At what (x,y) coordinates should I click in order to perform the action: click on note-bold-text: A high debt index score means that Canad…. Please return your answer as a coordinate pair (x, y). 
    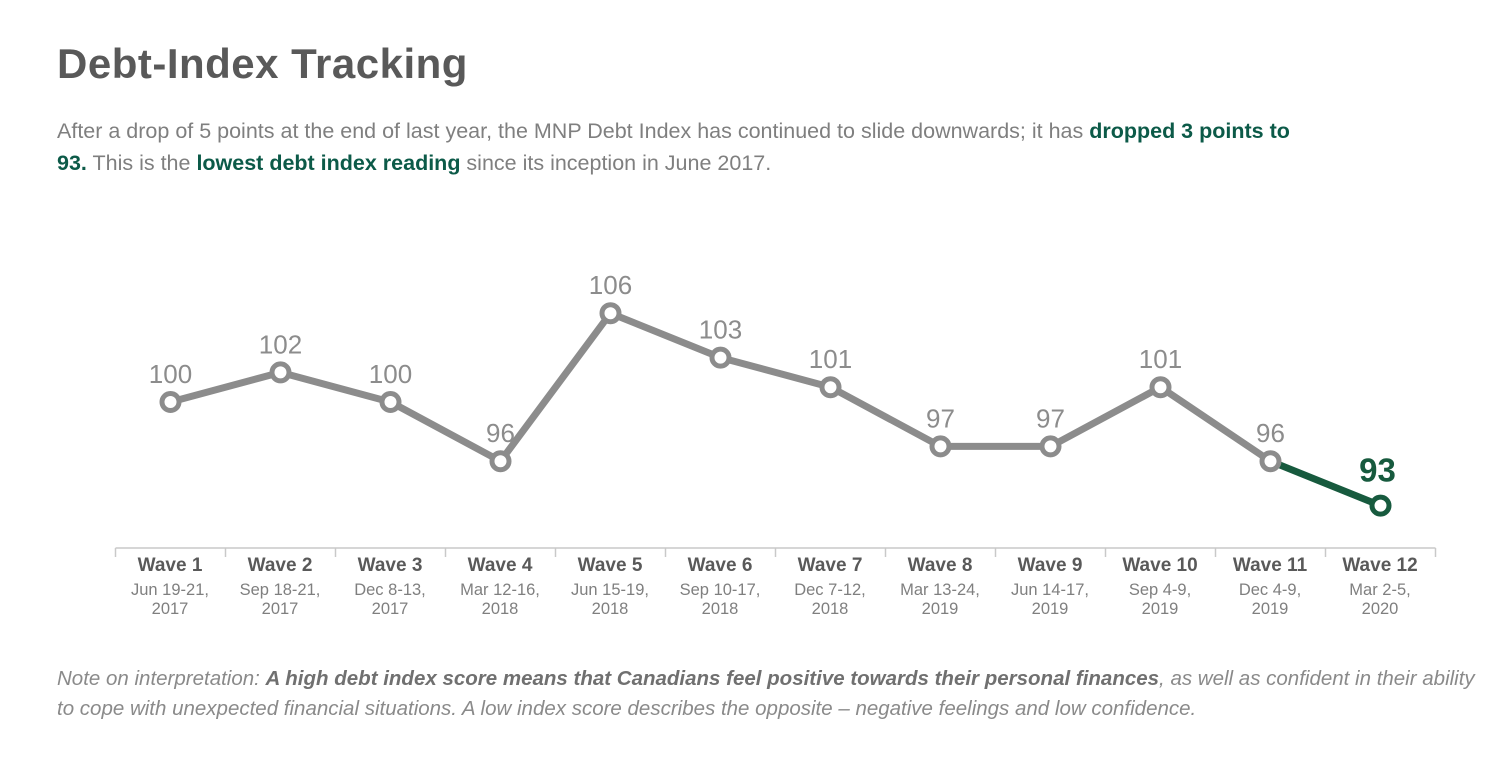
    Looking at the image, I should click on (712, 678).